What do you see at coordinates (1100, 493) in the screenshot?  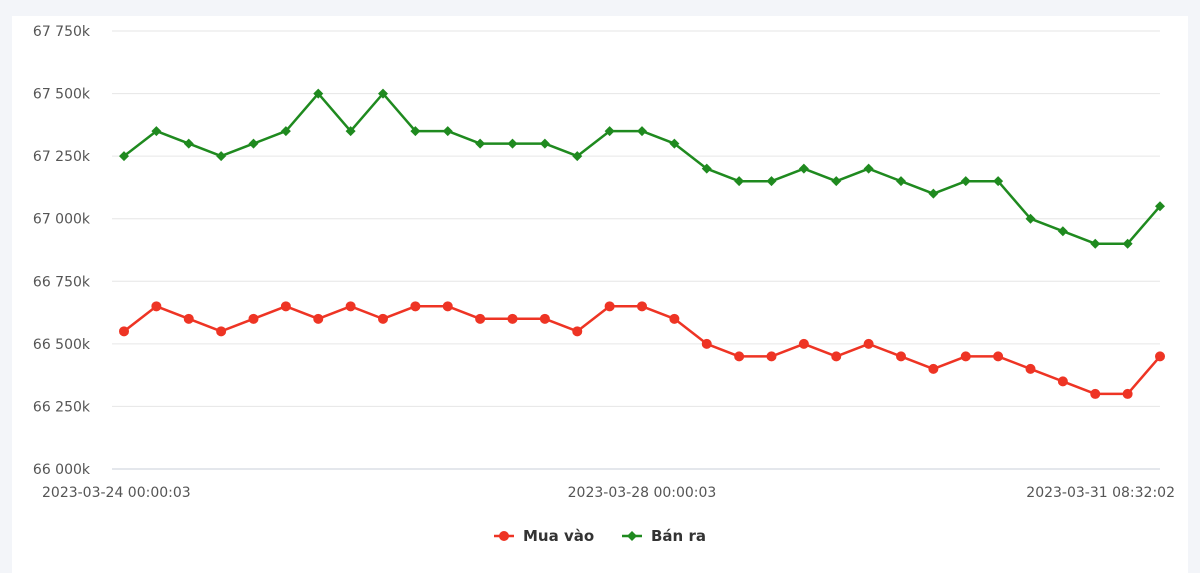 I see `x-tick-label: 2023-03-31 08:32:02` at bounding box center [1100, 493].